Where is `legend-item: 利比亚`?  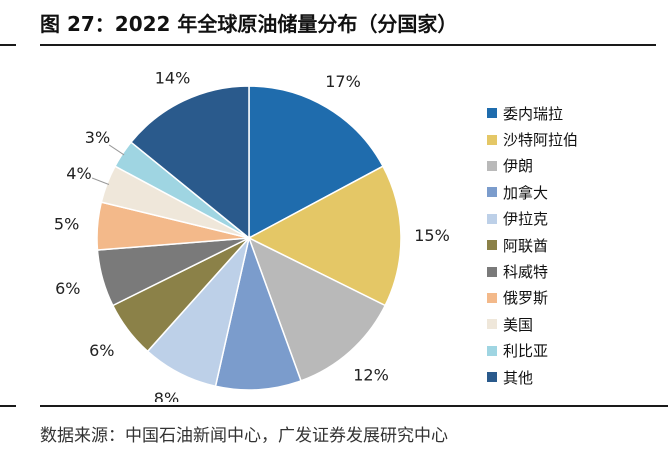 legend-item: 利比亚 is located at coordinates (532, 351).